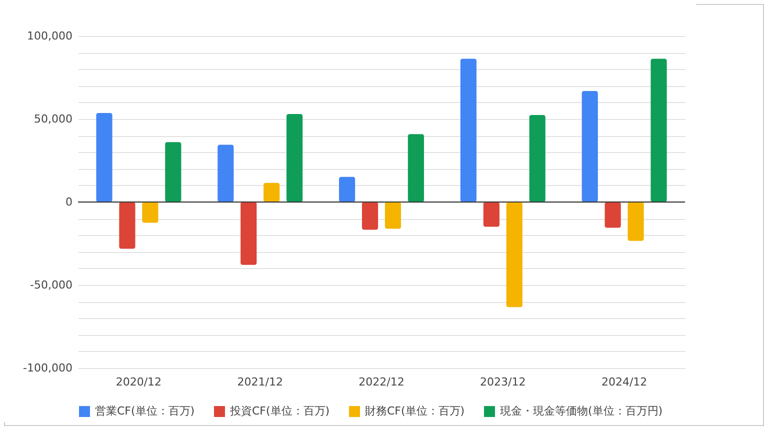 This screenshot has height=430, width=768. I want to click on x-tick-label: 2020/12, so click(139, 382).